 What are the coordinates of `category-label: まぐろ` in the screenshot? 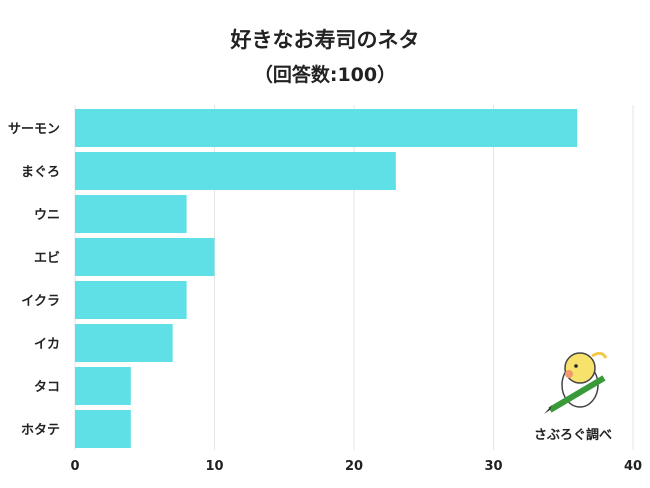 It's located at (40, 172).